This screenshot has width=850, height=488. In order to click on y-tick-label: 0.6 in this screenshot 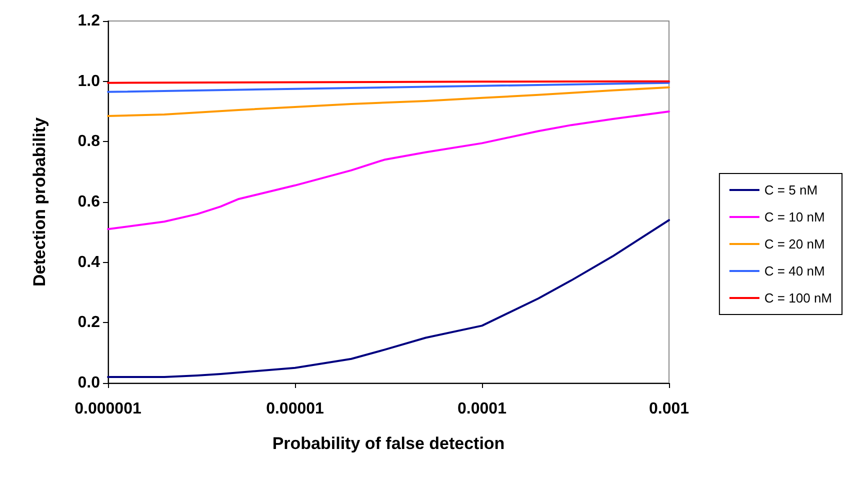, I will do `click(89, 202)`.